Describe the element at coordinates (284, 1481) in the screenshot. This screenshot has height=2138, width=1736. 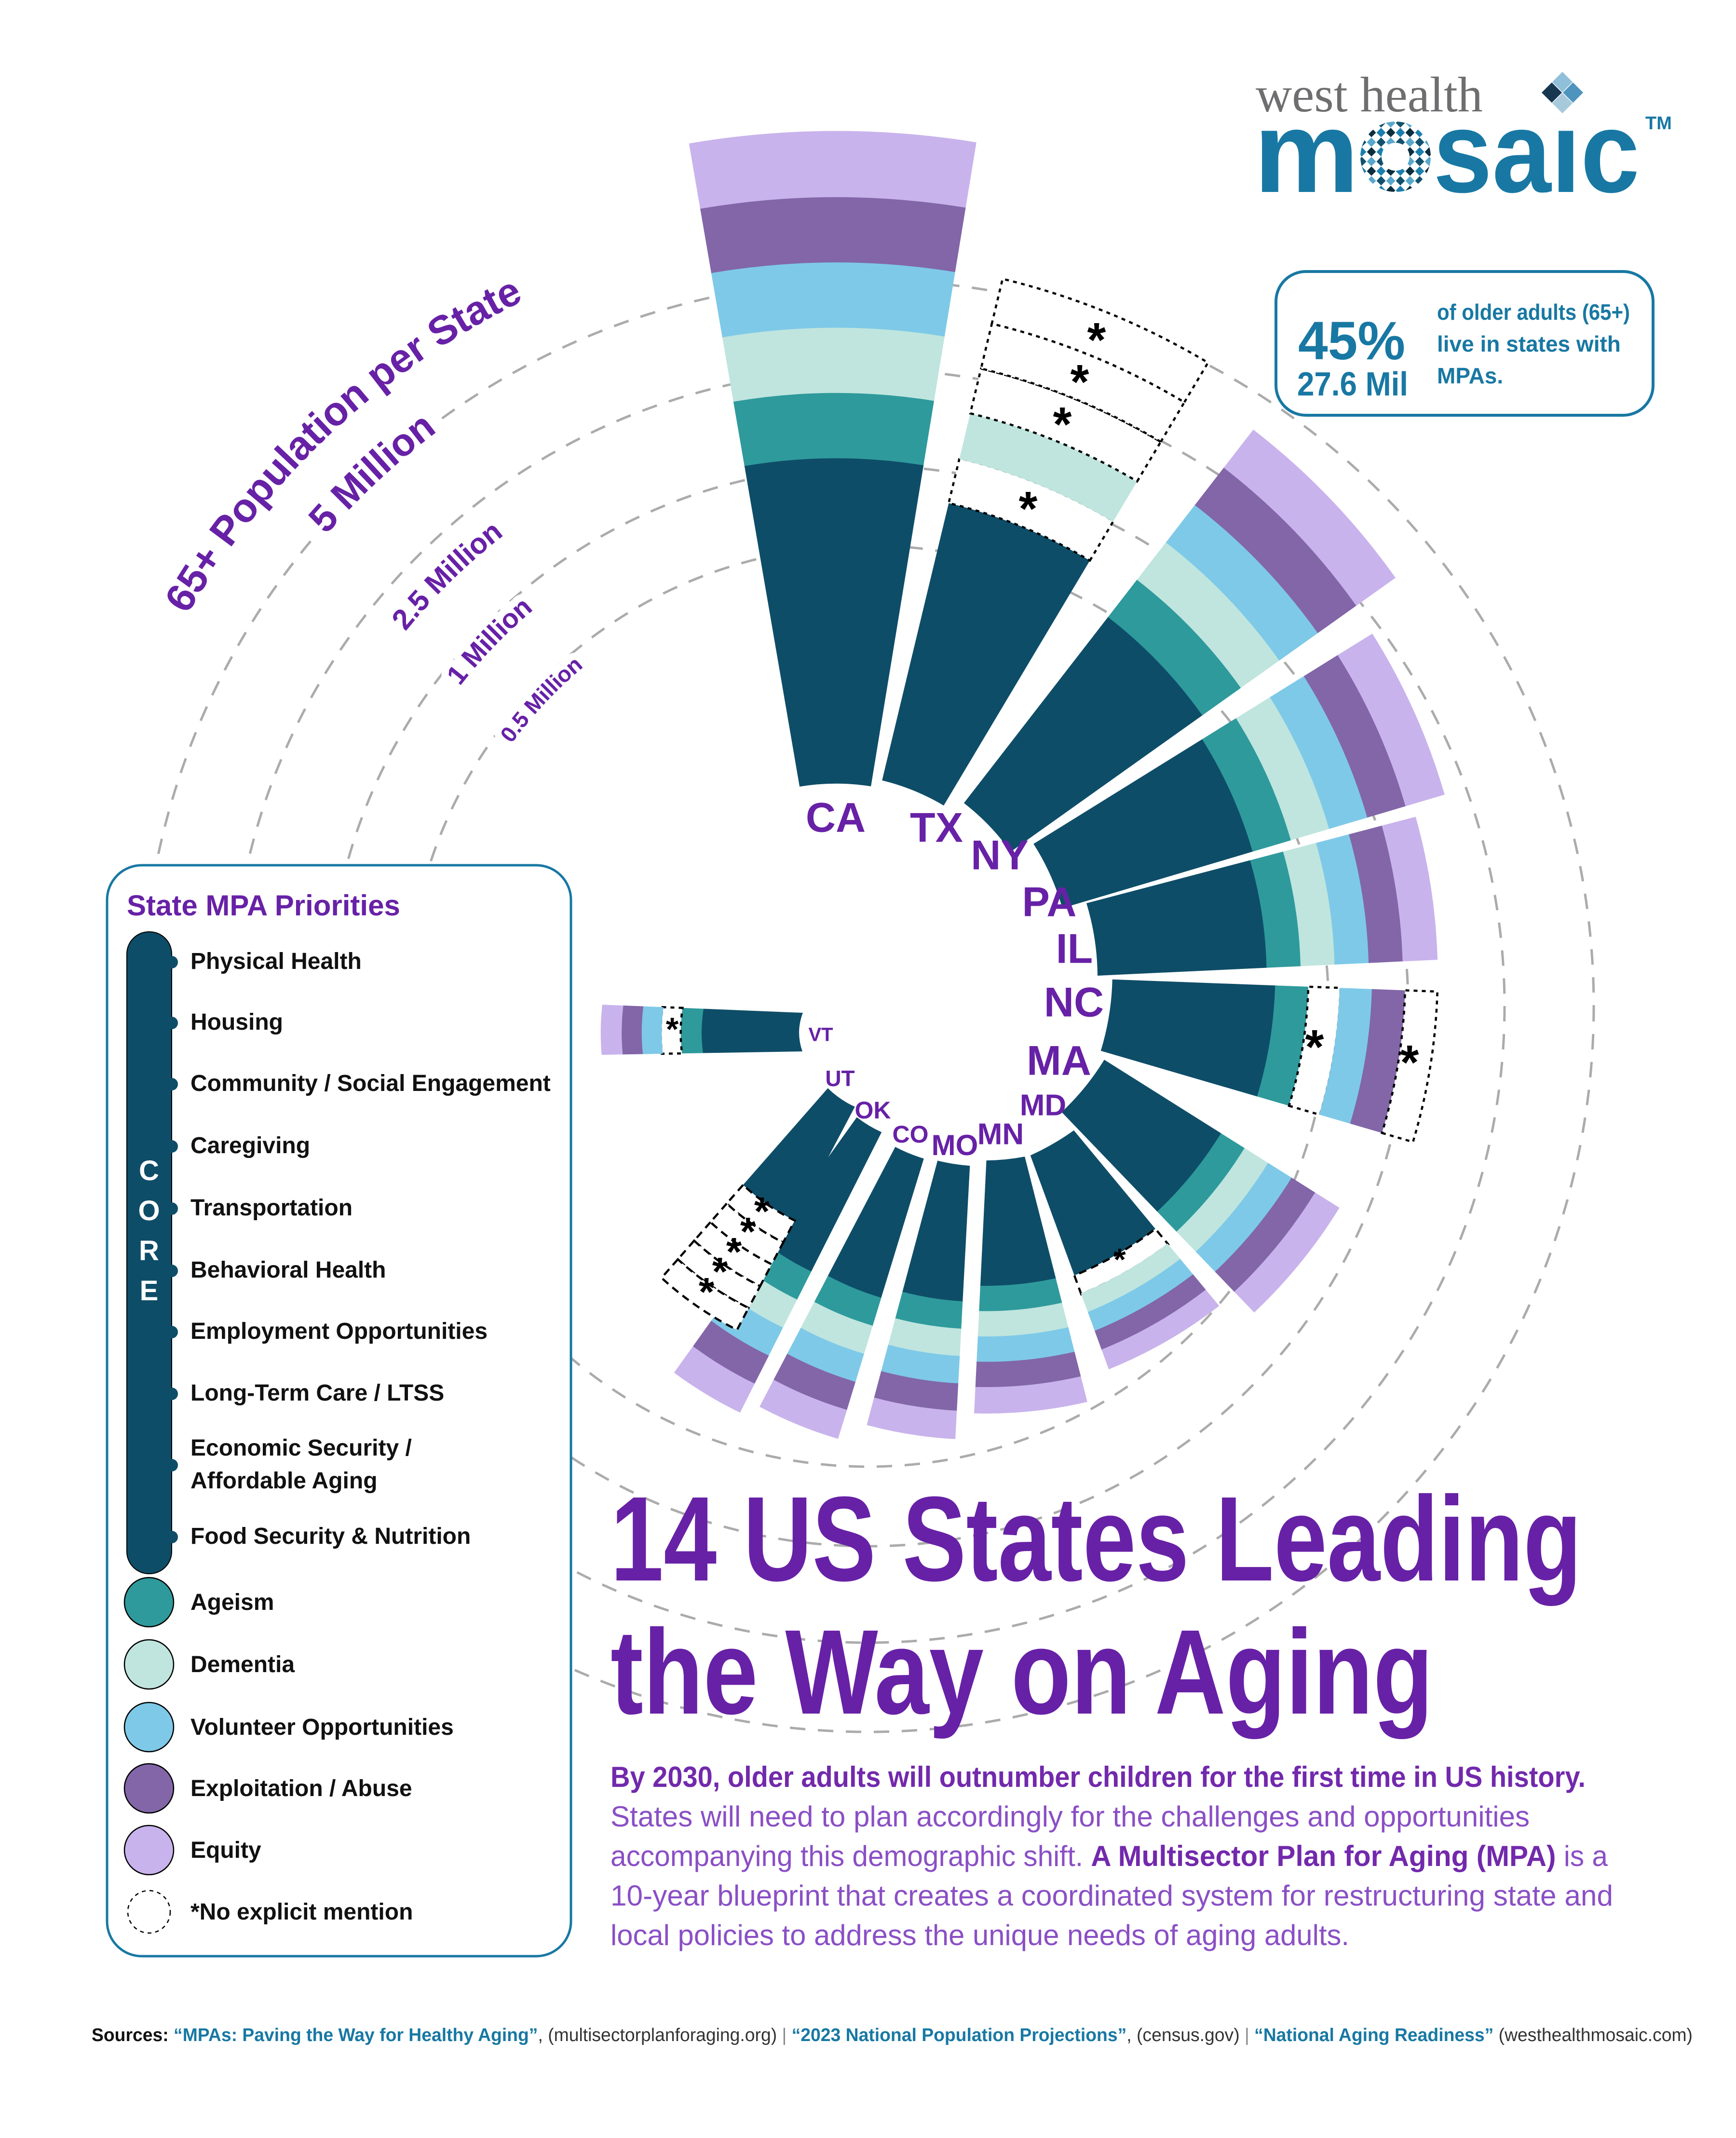
I see `svg-text: Affordable Aging` at that location.